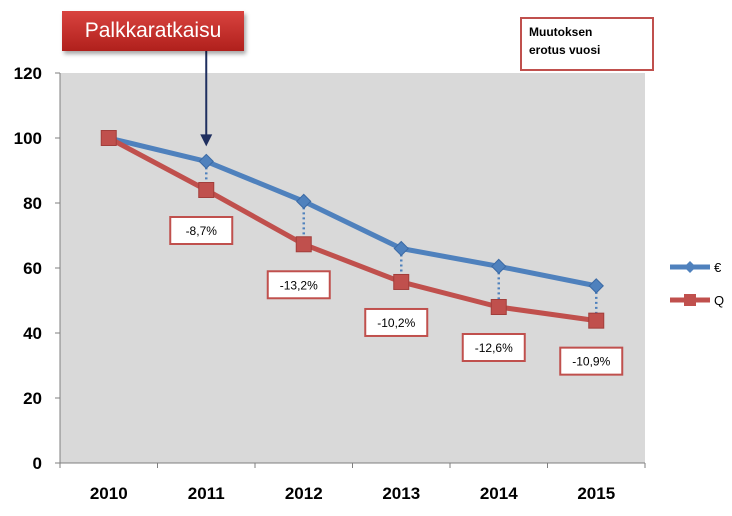 This screenshot has width=732, height=516. Describe the element at coordinates (153, 31) in the screenshot. I see `banner-palkkaratkaisu: Palkkaratkaisu` at that location.